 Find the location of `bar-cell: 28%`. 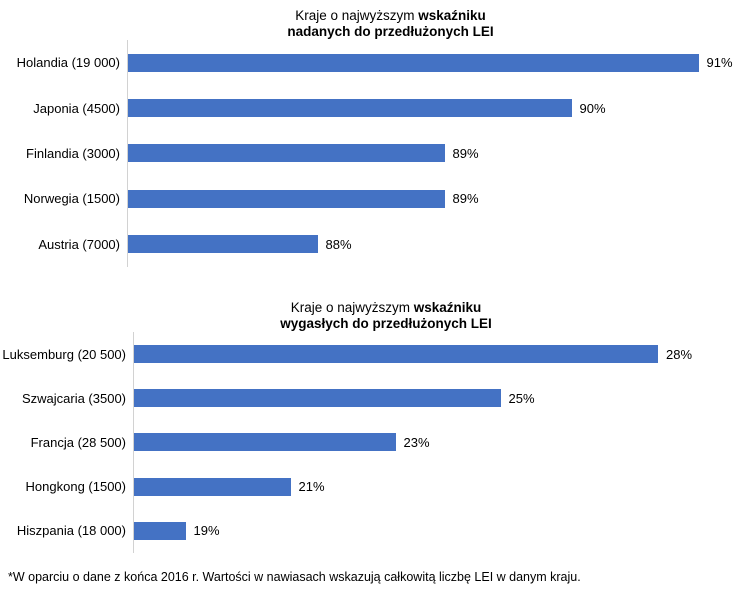

bar-cell: 28% is located at coordinates (441, 354).